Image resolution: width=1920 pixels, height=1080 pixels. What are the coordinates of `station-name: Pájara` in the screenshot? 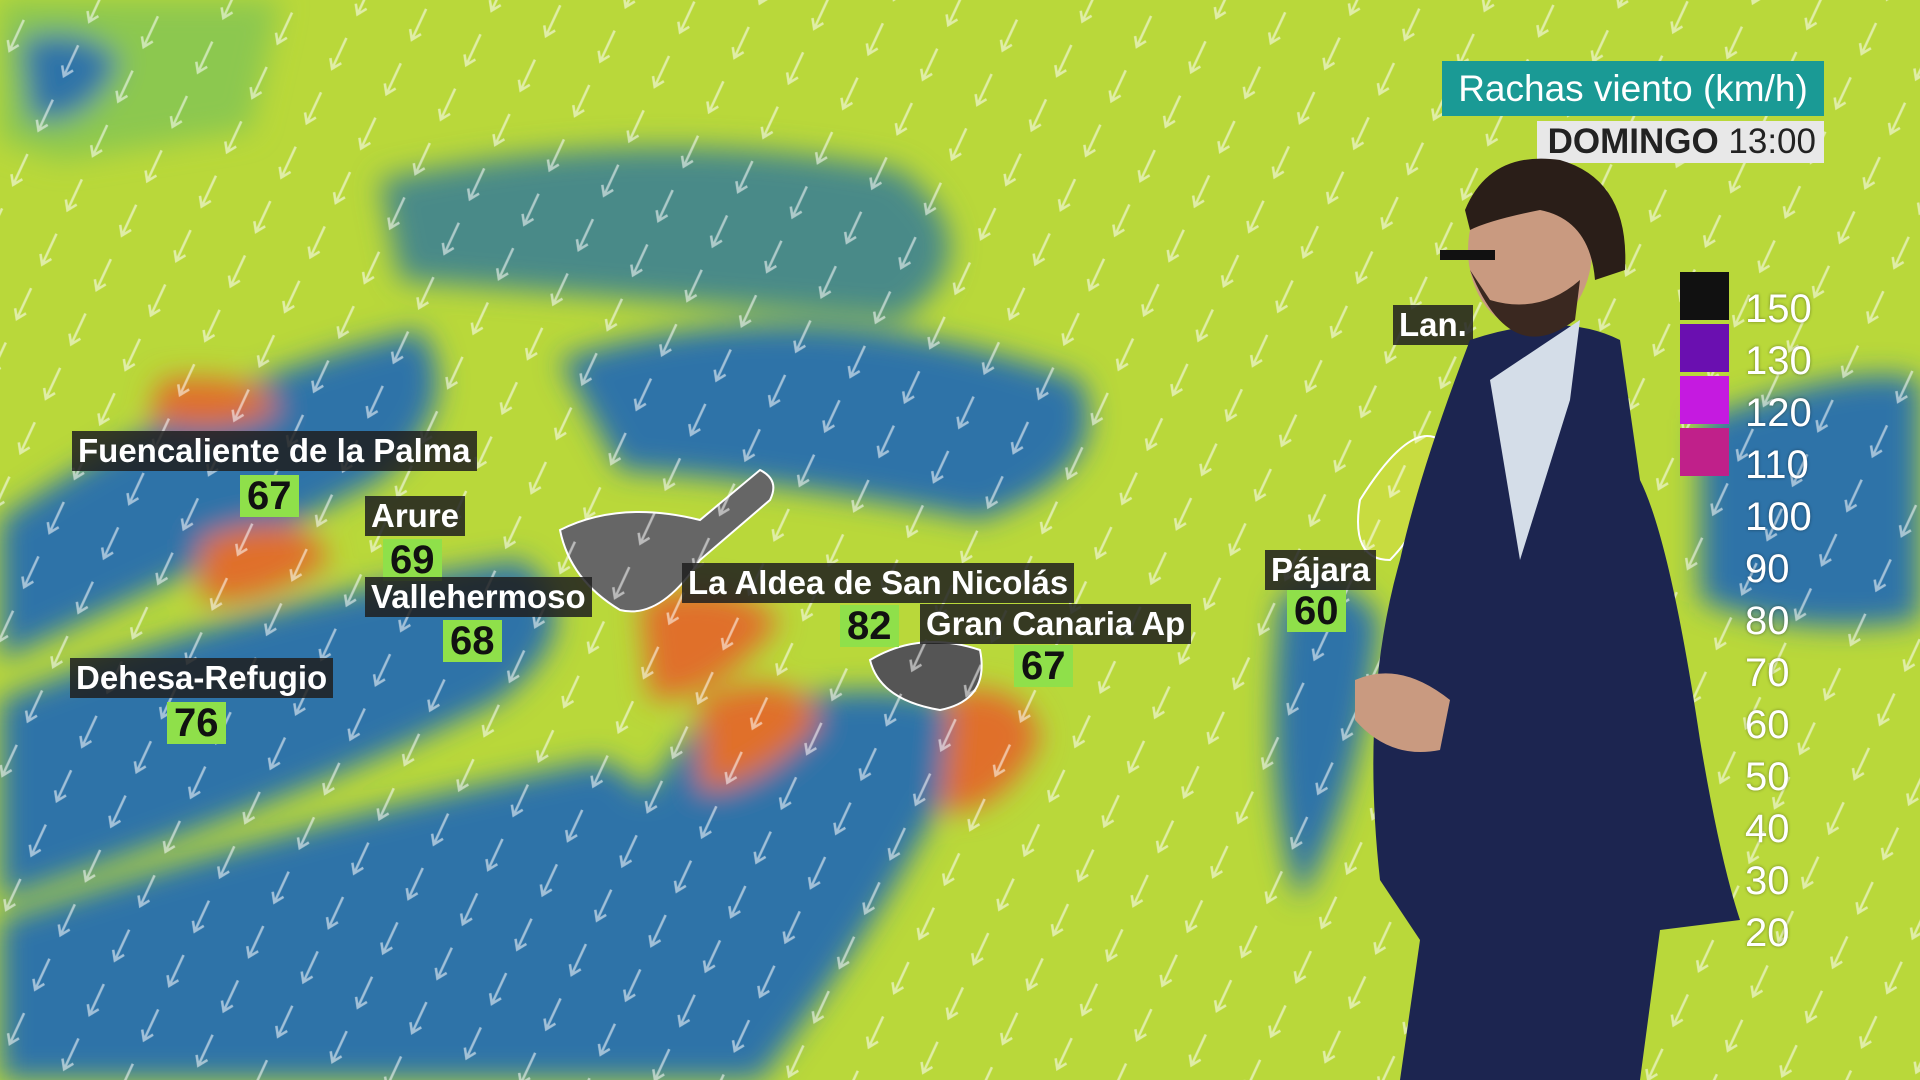 It's located at (1321, 570).